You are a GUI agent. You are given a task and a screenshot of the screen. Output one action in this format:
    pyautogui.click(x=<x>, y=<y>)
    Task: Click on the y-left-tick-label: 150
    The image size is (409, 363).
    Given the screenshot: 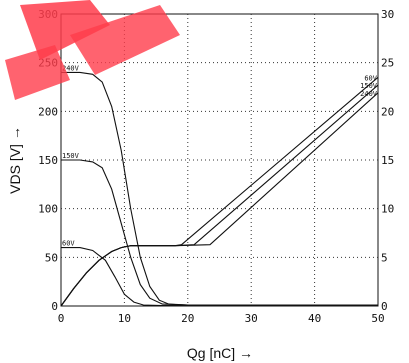 What is the action you would take?
    pyautogui.click(x=48, y=160)
    